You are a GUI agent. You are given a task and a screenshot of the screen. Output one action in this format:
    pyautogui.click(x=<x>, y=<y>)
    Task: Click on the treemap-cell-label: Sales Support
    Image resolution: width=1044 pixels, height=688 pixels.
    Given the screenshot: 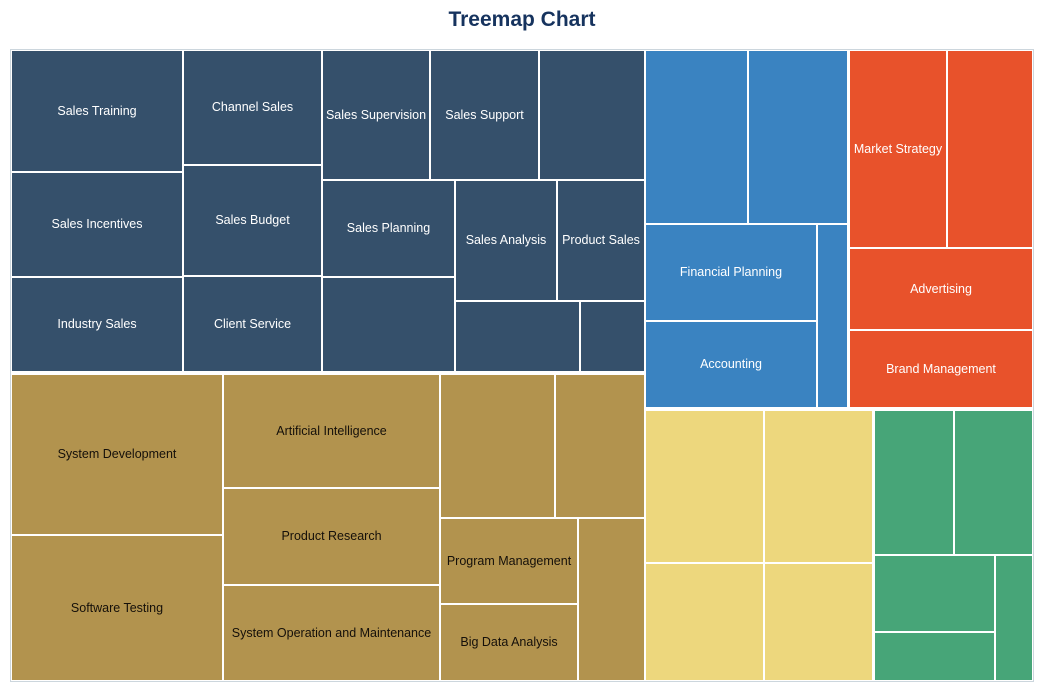 What is the action you would take?
    pyautogui.click(x=484, y=114)
    